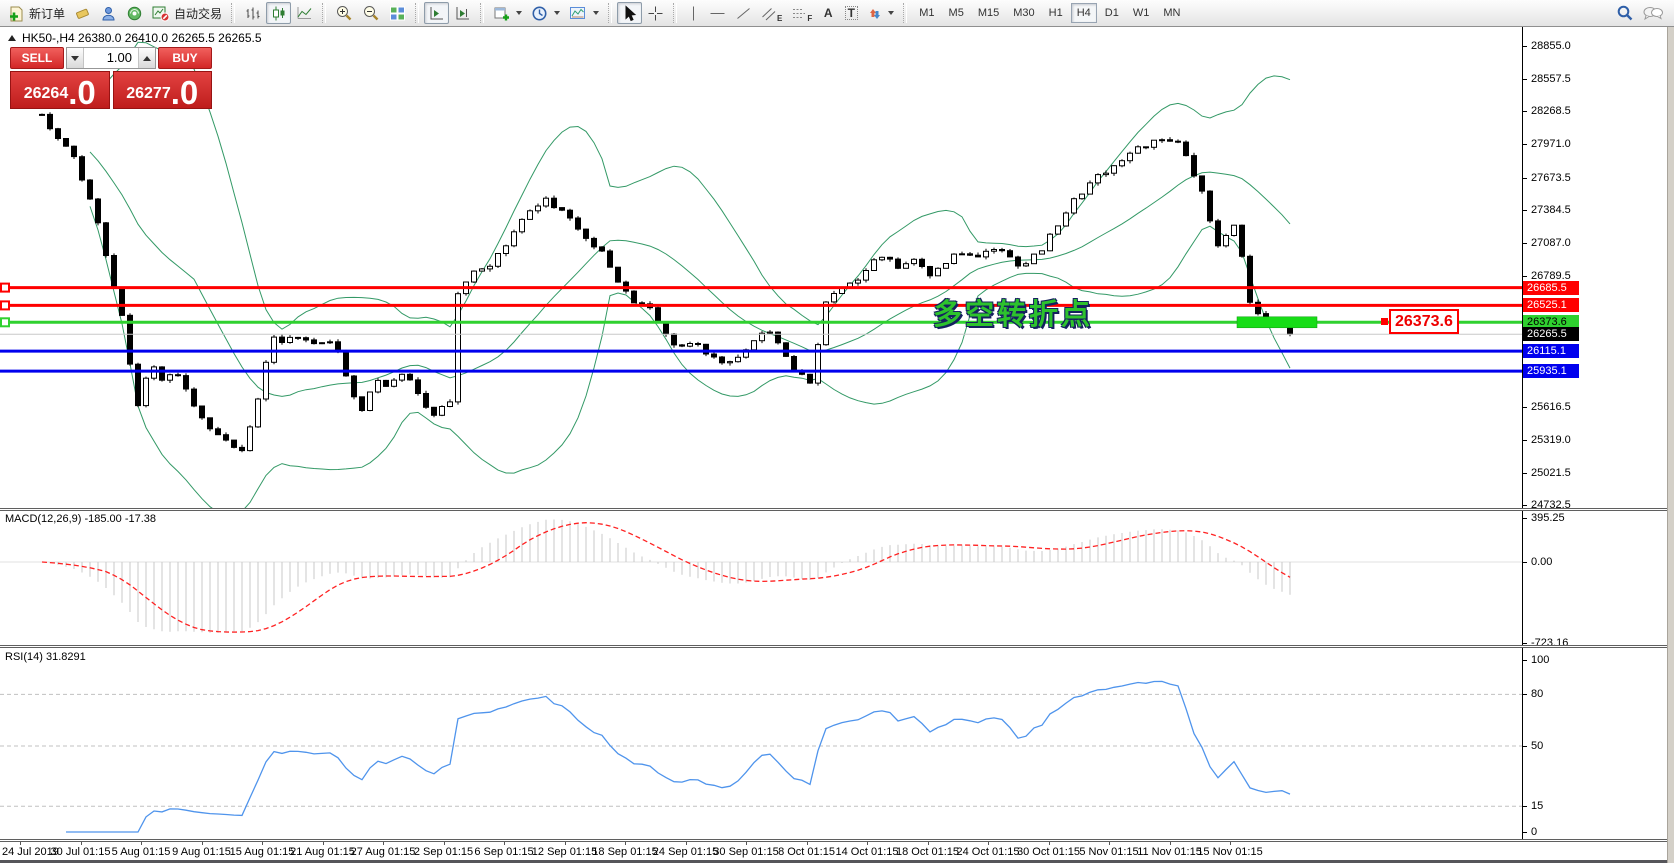 Image resolution: width=1674 pixels, height=863 pixels. I want to click on horizontal-line-button, so click(717, 13).